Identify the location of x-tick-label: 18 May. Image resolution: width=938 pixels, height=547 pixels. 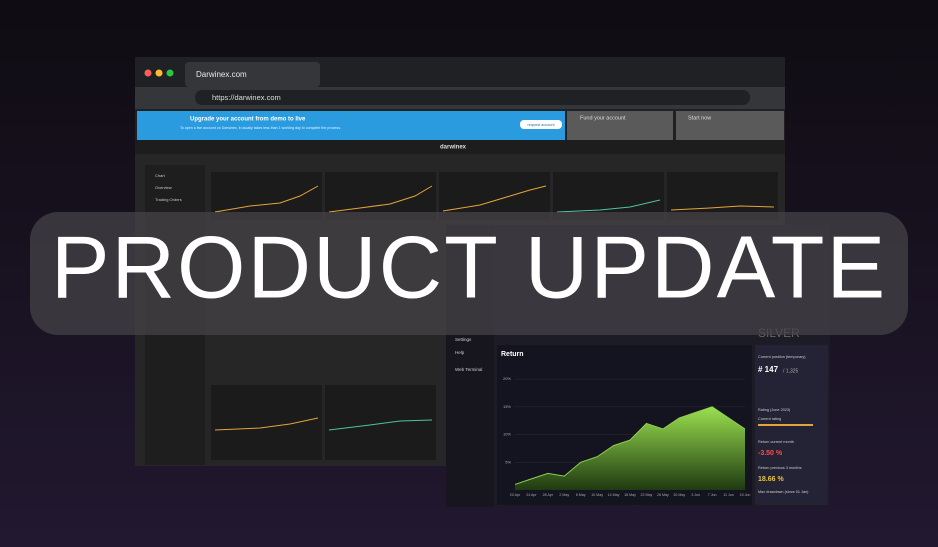
(630, 495).